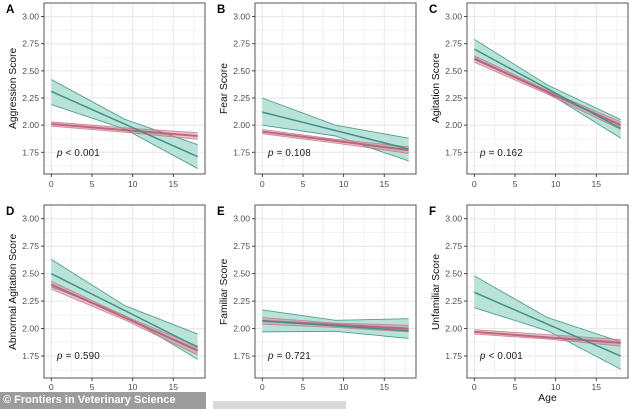 The image size is (634, 409). What do you see at coordinates (289, 153) in the screenshot?
I see `p-value-b: p = 0.108` at bounding box center [289, 153].